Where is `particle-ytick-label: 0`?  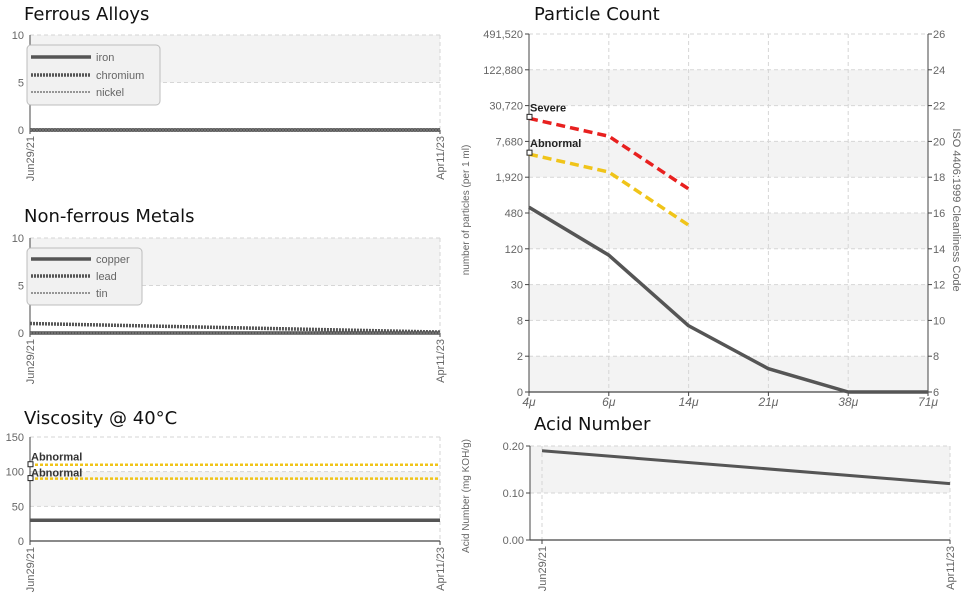
particle-ytick-label: 0 is located at coordinates (520, 393).